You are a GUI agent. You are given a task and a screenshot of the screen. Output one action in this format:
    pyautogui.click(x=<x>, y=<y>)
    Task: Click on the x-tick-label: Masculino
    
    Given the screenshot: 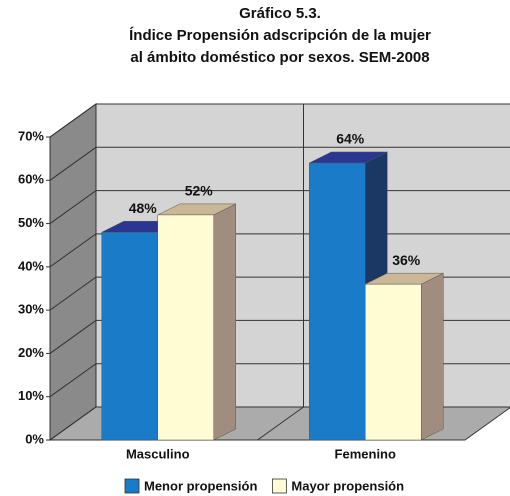 What is the action you would take?
    pyautogui.click(x=158, y=453)
    